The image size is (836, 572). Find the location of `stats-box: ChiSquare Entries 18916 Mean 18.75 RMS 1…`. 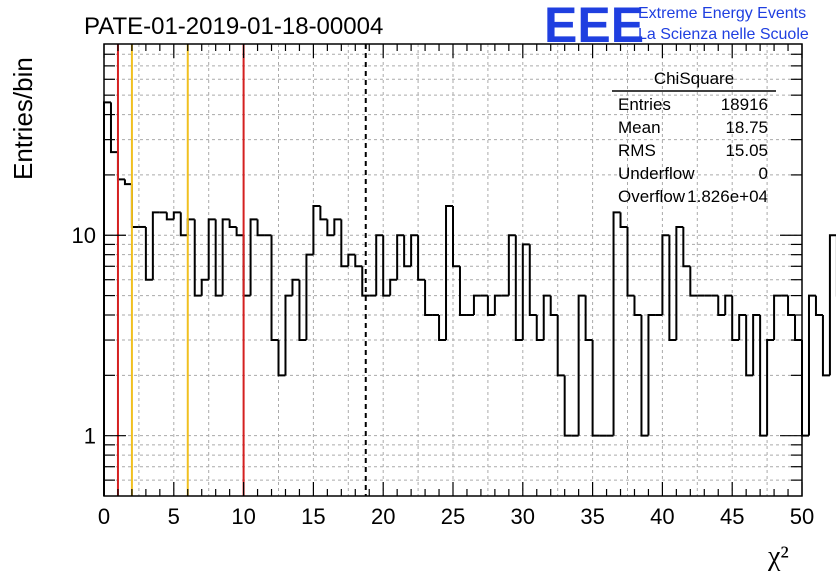

stats-box: ChiSquare Entries 18916 Mean 18.75 RMS 1… is located at coordinates (694, 137).